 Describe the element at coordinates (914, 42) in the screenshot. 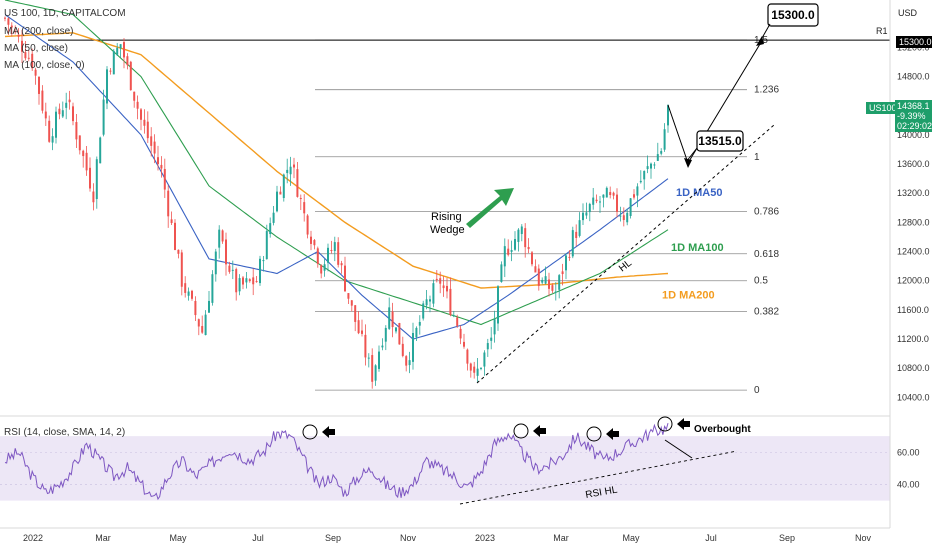

I see `r1-value: 15300.0` at that location.